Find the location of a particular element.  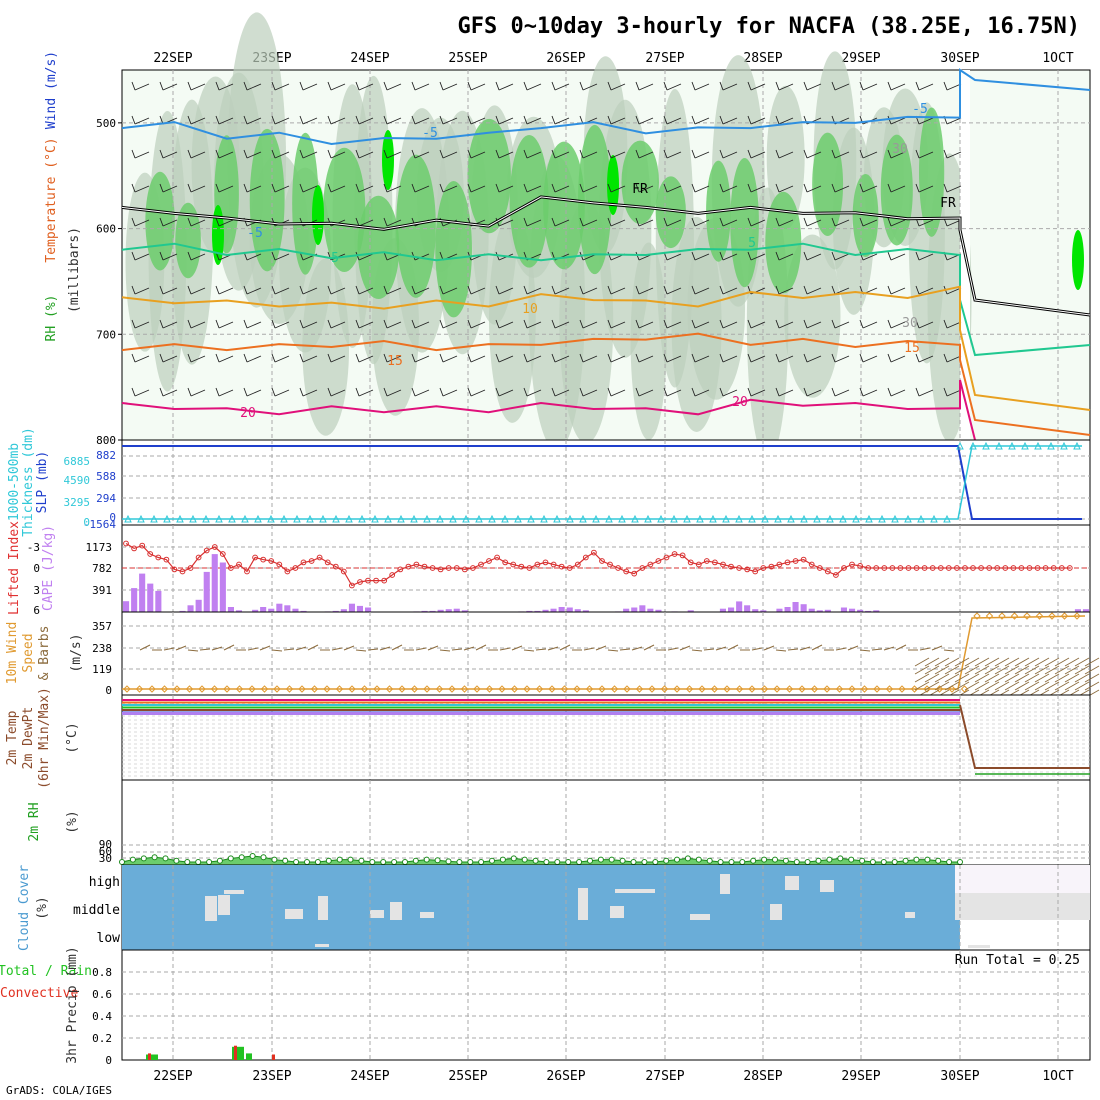

label-min-max: (6hr Min/Max) is located at coordinates (44, 738).